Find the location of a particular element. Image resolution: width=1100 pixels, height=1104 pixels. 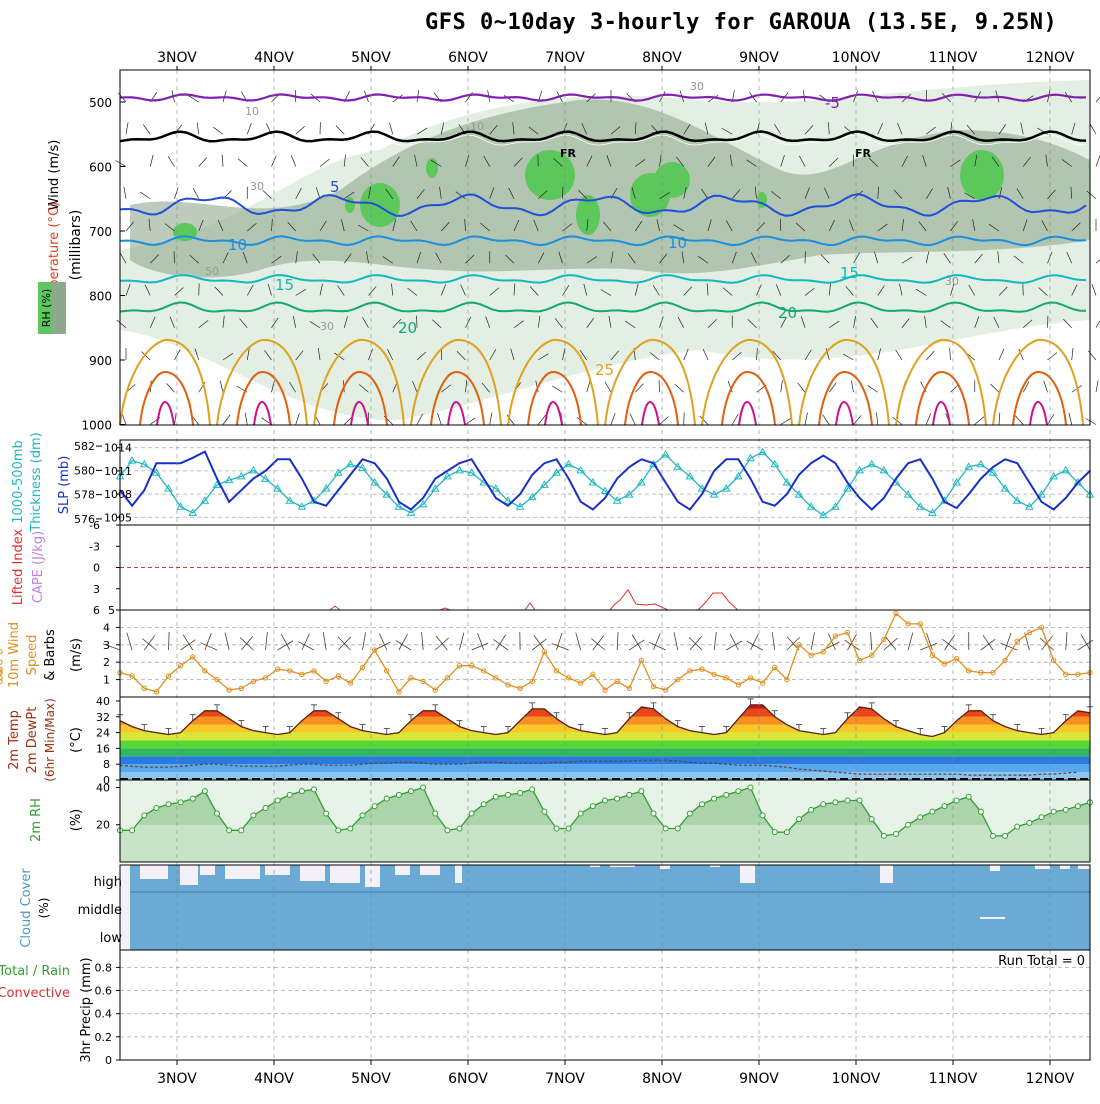

rh-legend-label: RH (%) is located at coordinates (46, 308).